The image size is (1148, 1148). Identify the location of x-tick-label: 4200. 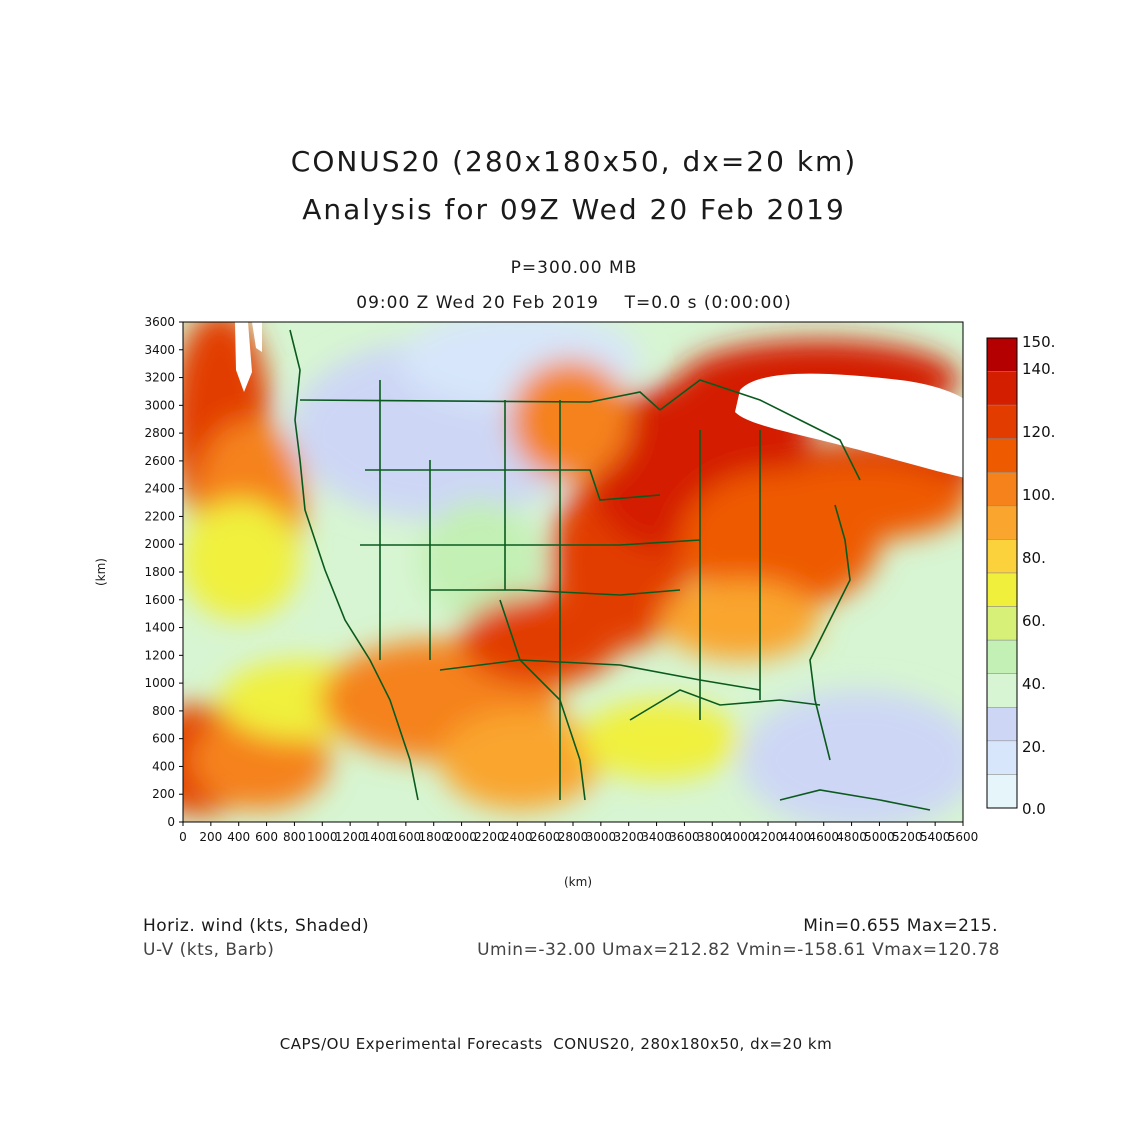
(768, 837).